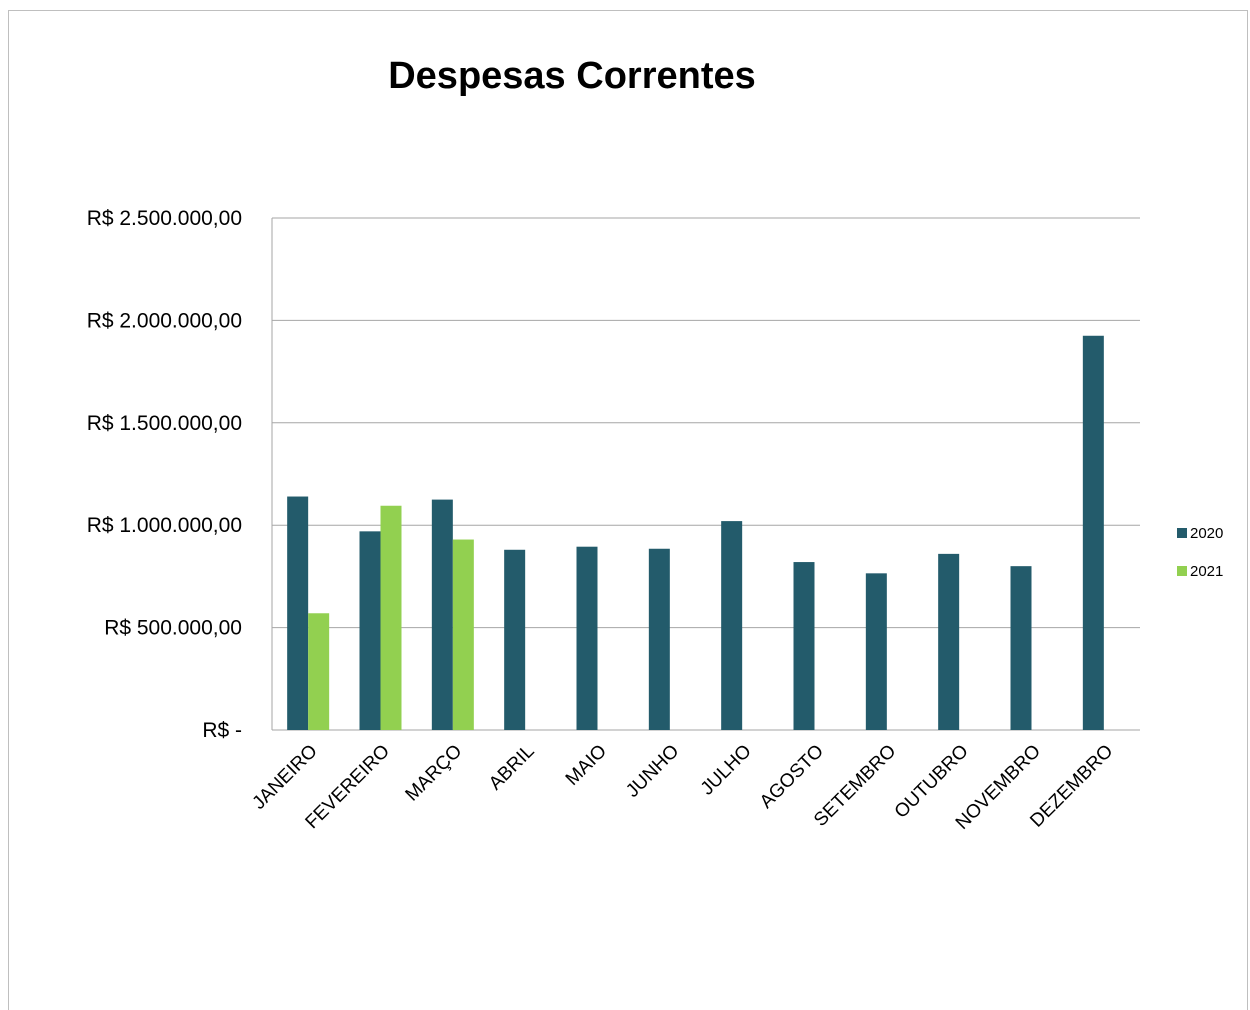  What do you see at coordinates (442, 614) in the screenshot?
I see `bar-2020-março` at bounding box center [442, 614].